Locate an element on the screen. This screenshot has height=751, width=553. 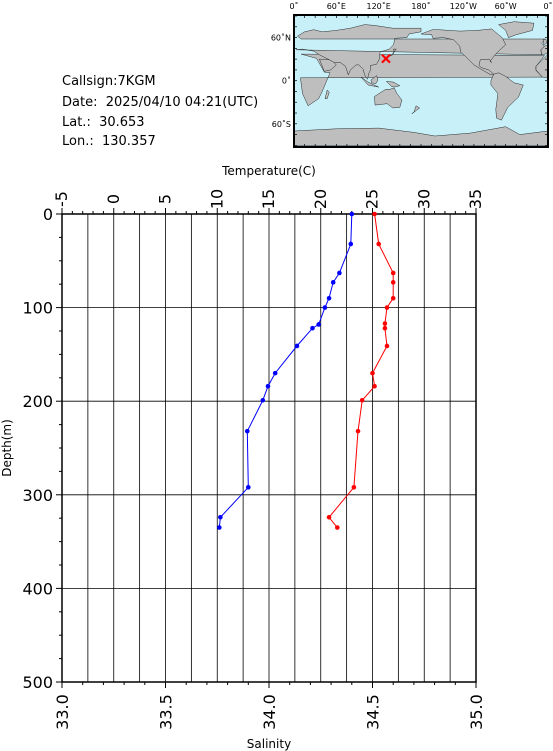
salinity-tick-label: 34.0 is located at coordinates (269, 712).